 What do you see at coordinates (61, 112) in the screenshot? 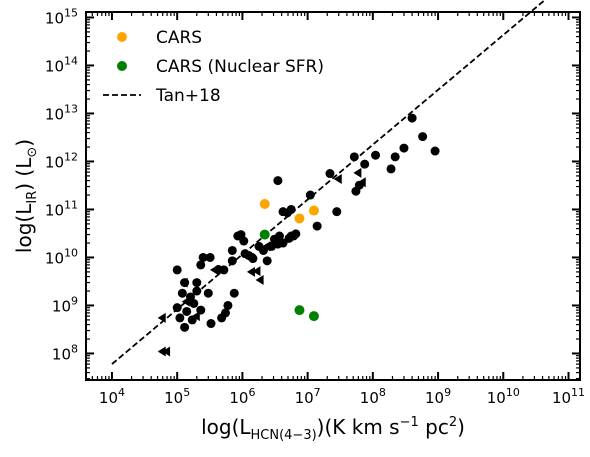
I see `y-tick-label: 10¹³` at bounding box center [61, 112].